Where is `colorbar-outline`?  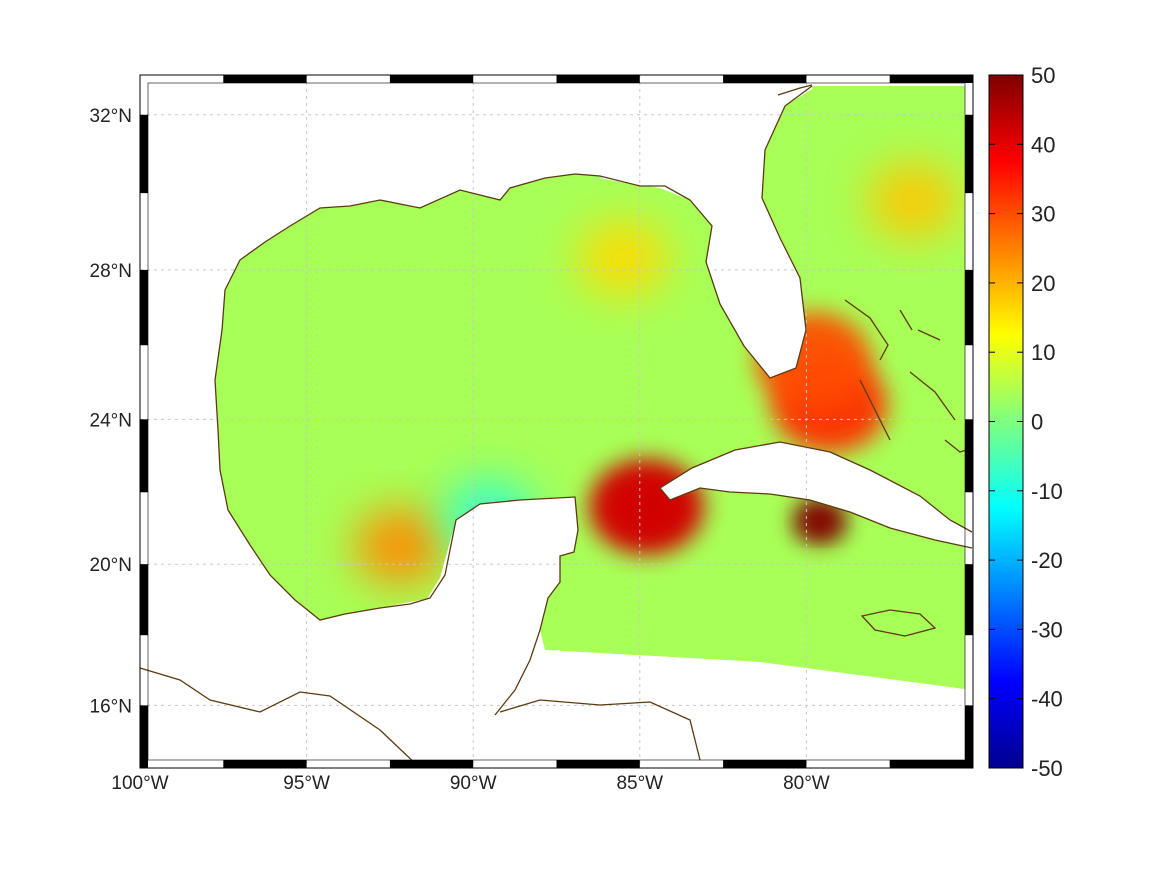 colorbar-outline is located at coordinates (1006, 421).